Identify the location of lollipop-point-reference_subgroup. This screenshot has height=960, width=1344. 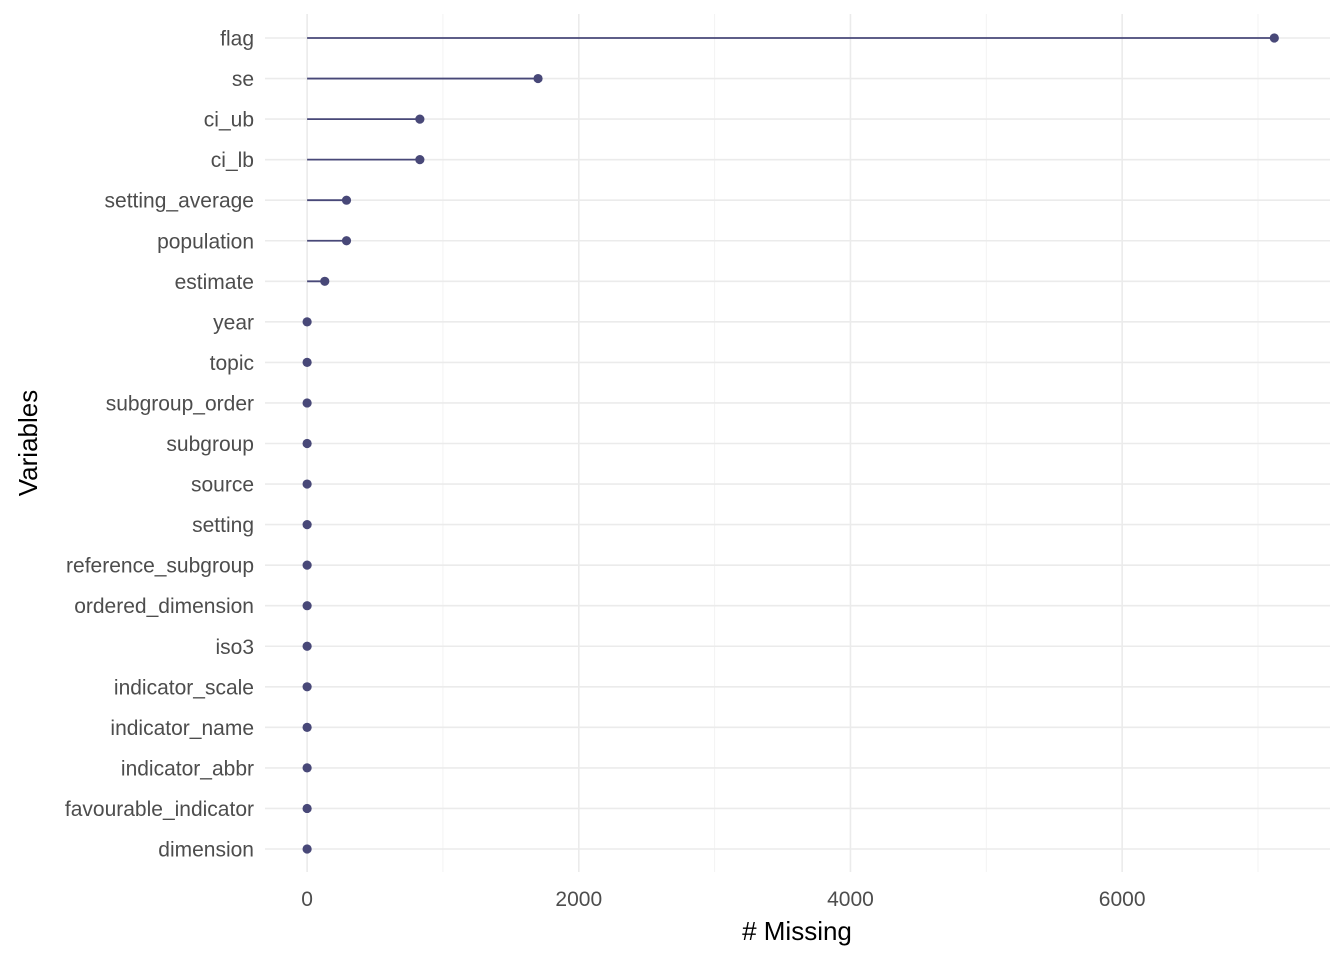
(307, 565).